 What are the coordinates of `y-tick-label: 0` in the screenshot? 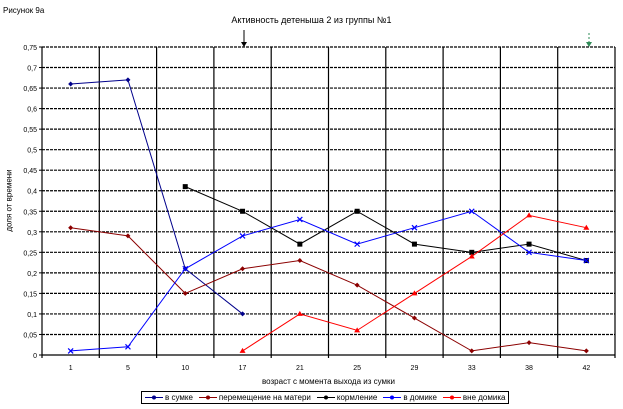 It's located at (35, 356).